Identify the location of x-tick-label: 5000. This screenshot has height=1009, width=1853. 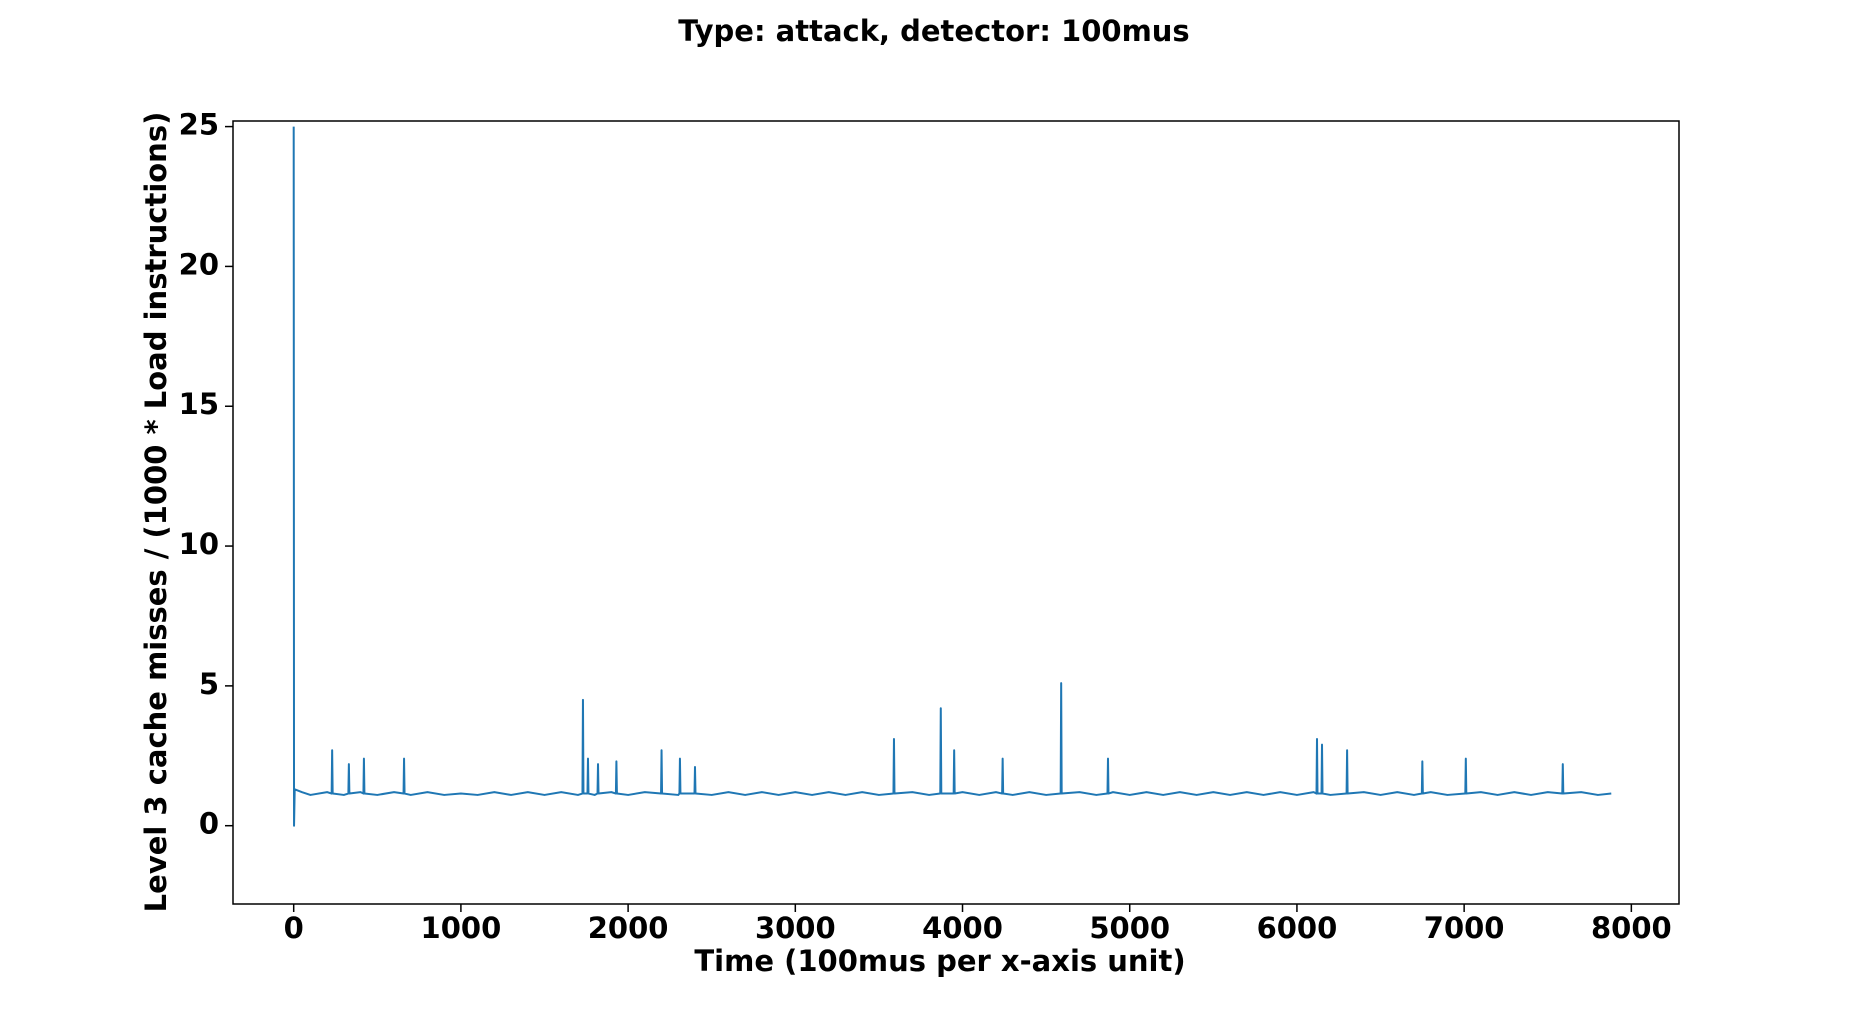
(1129, 928).